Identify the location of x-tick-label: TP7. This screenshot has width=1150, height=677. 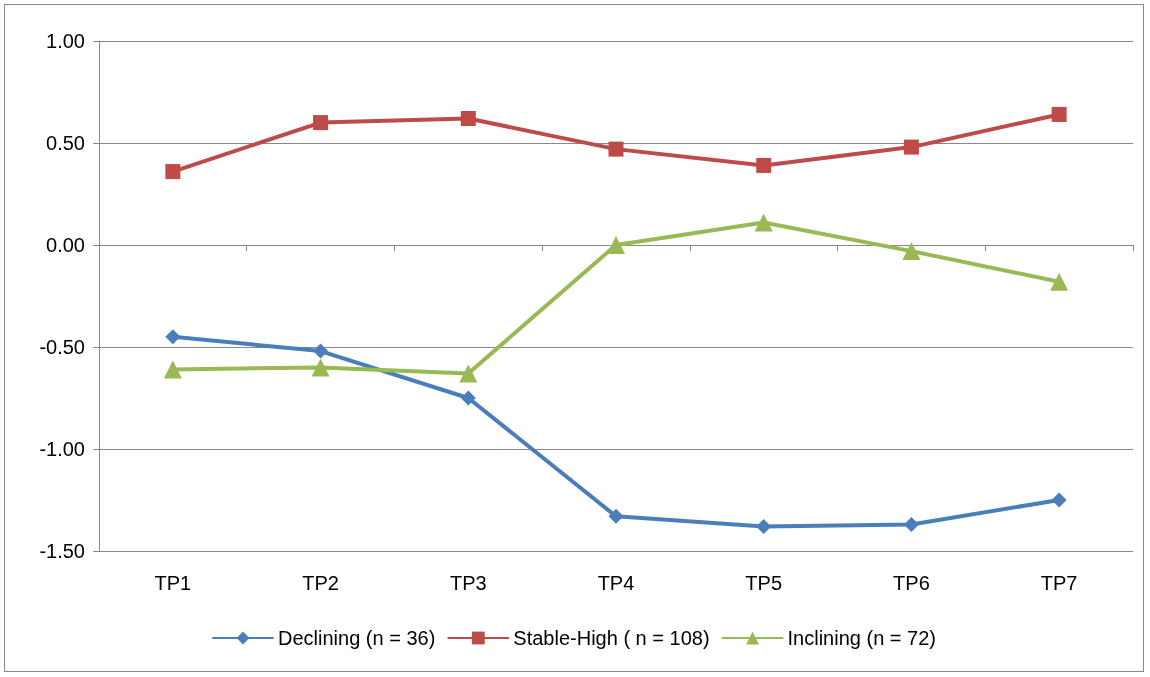
(1059, 583).